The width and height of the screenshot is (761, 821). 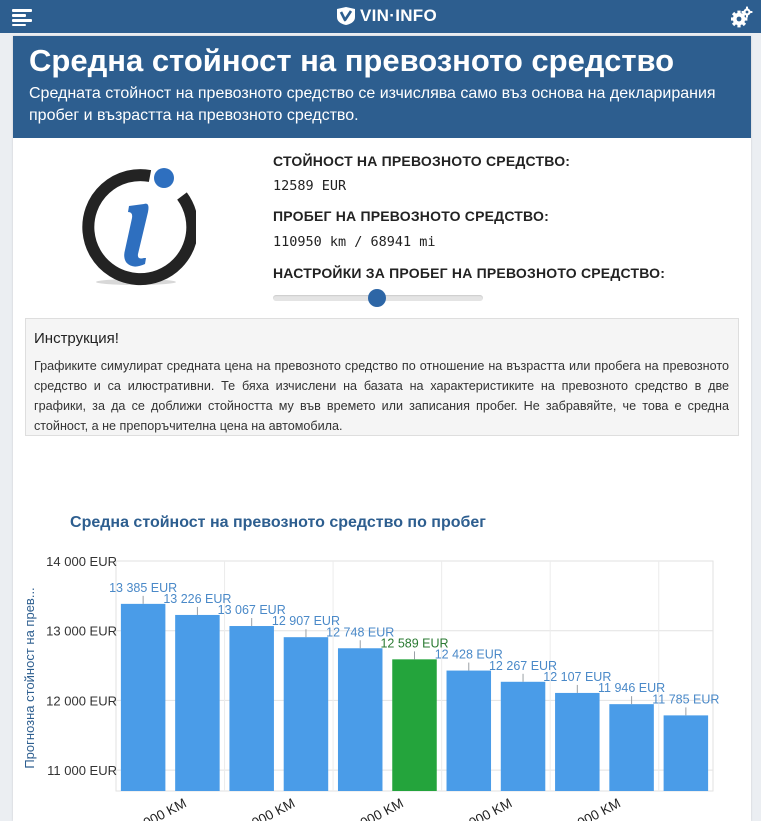 What do you see at coordinates (478, 808) in the screenshot?
I see `x-tick-label: 120 000 KM` at bounding box center [478, 808].